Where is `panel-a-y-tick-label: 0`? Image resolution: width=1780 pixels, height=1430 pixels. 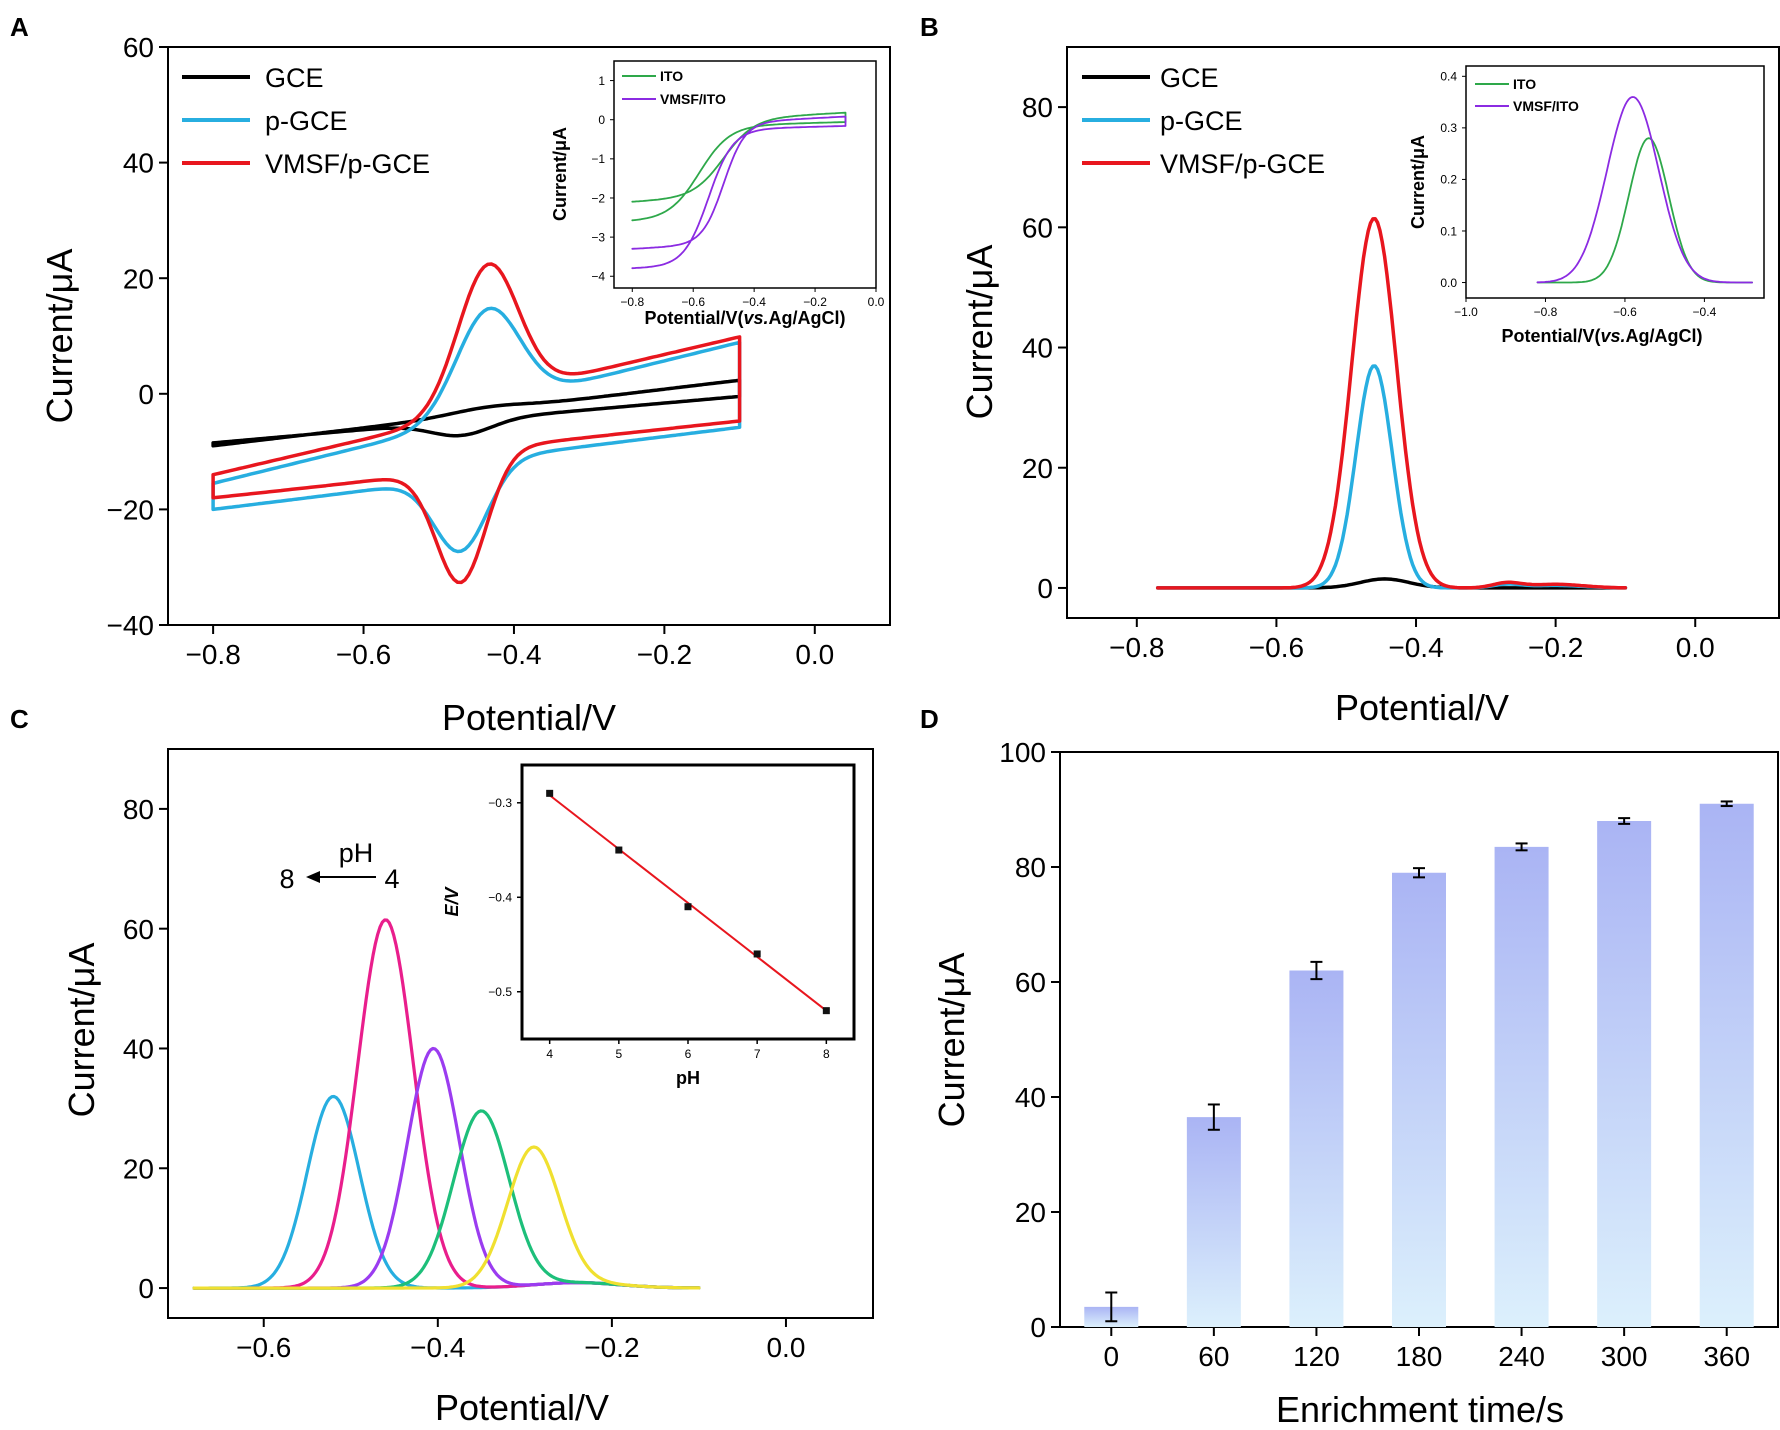
panel-a-y-tick-label: 0 is located at coordinates (146, 394).